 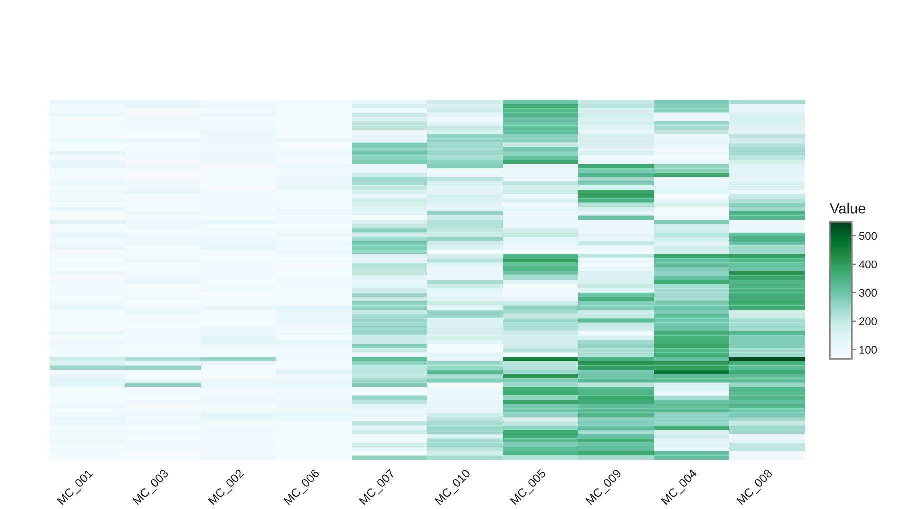 I want to click on color-bar-label: 500, so click(x=868, y=236).